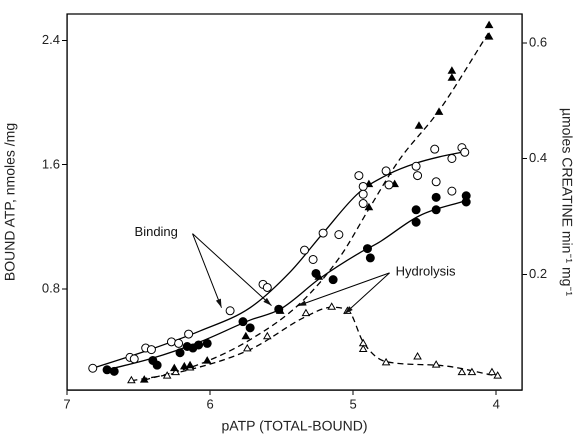 The height and width of the screenshot is (437, 577). Describe the element at coordinates (538, 42) in the screenshot. I see `y2-tick-label: 0.6` at that location.